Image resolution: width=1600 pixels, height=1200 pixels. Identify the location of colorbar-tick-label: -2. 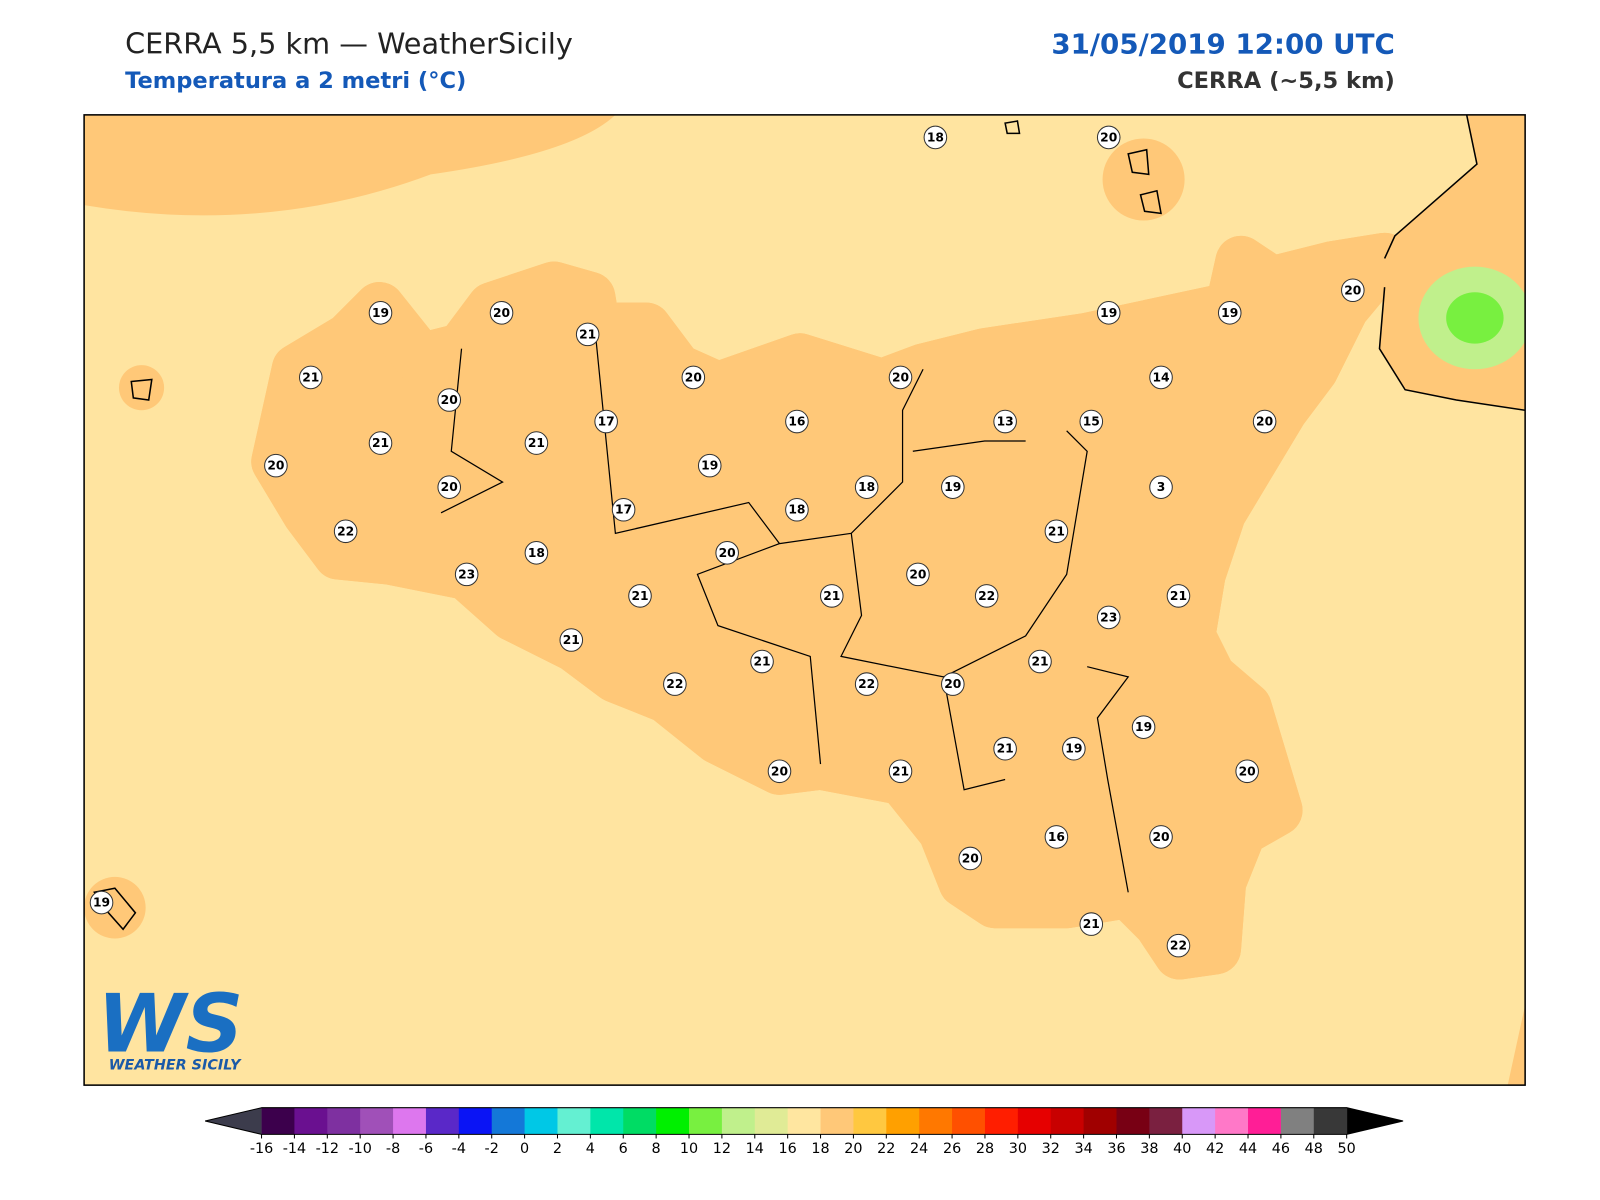
(492, 1149).